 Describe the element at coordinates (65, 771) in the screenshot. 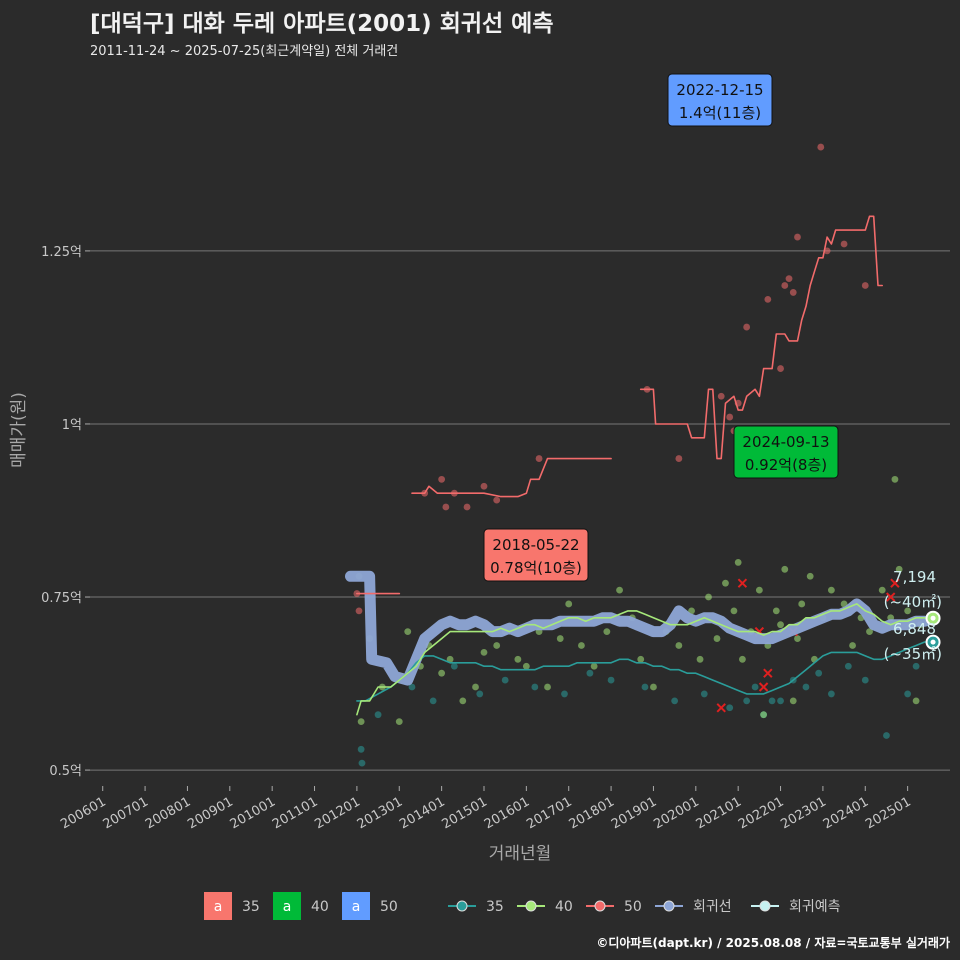

I see `y-tick-label: 0.5억` at that location.